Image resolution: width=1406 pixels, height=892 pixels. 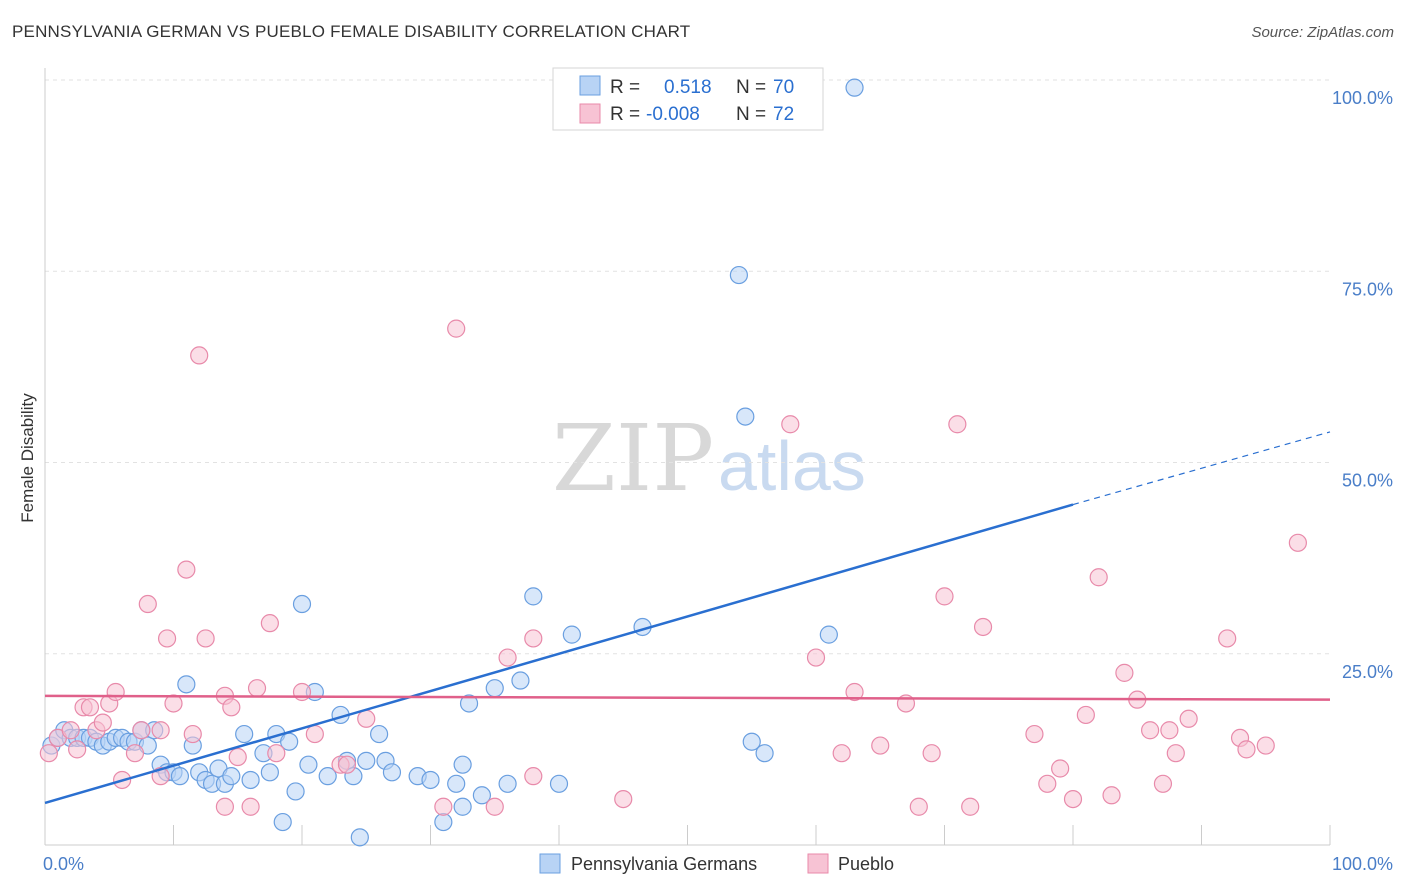 What do you see at coordinates (1201, 468) in the screenshot?
I see `pennsylvania-germans-trend-extension` at bounding box center [1201, 468].